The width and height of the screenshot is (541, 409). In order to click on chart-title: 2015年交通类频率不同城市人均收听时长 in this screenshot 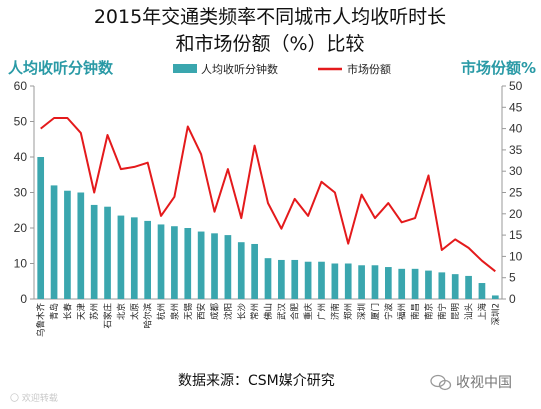, I will do `click(270, 17)`.